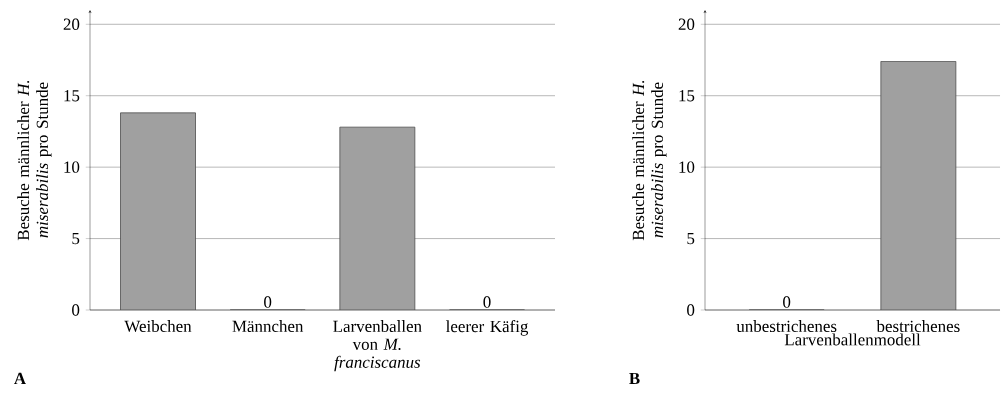  I want to click on x-tick-label: Weibchen, so click(158, 326).